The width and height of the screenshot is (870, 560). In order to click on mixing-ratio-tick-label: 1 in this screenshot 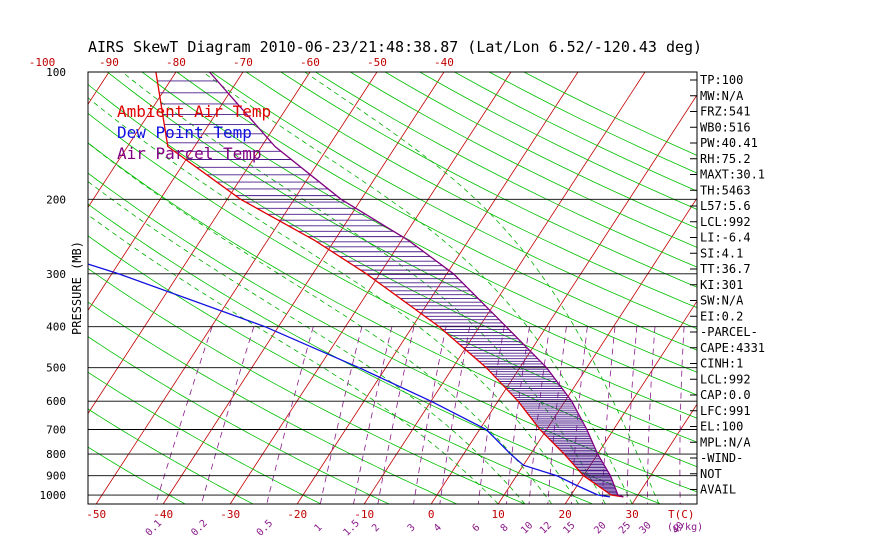, I will do `click(319, 528)`.